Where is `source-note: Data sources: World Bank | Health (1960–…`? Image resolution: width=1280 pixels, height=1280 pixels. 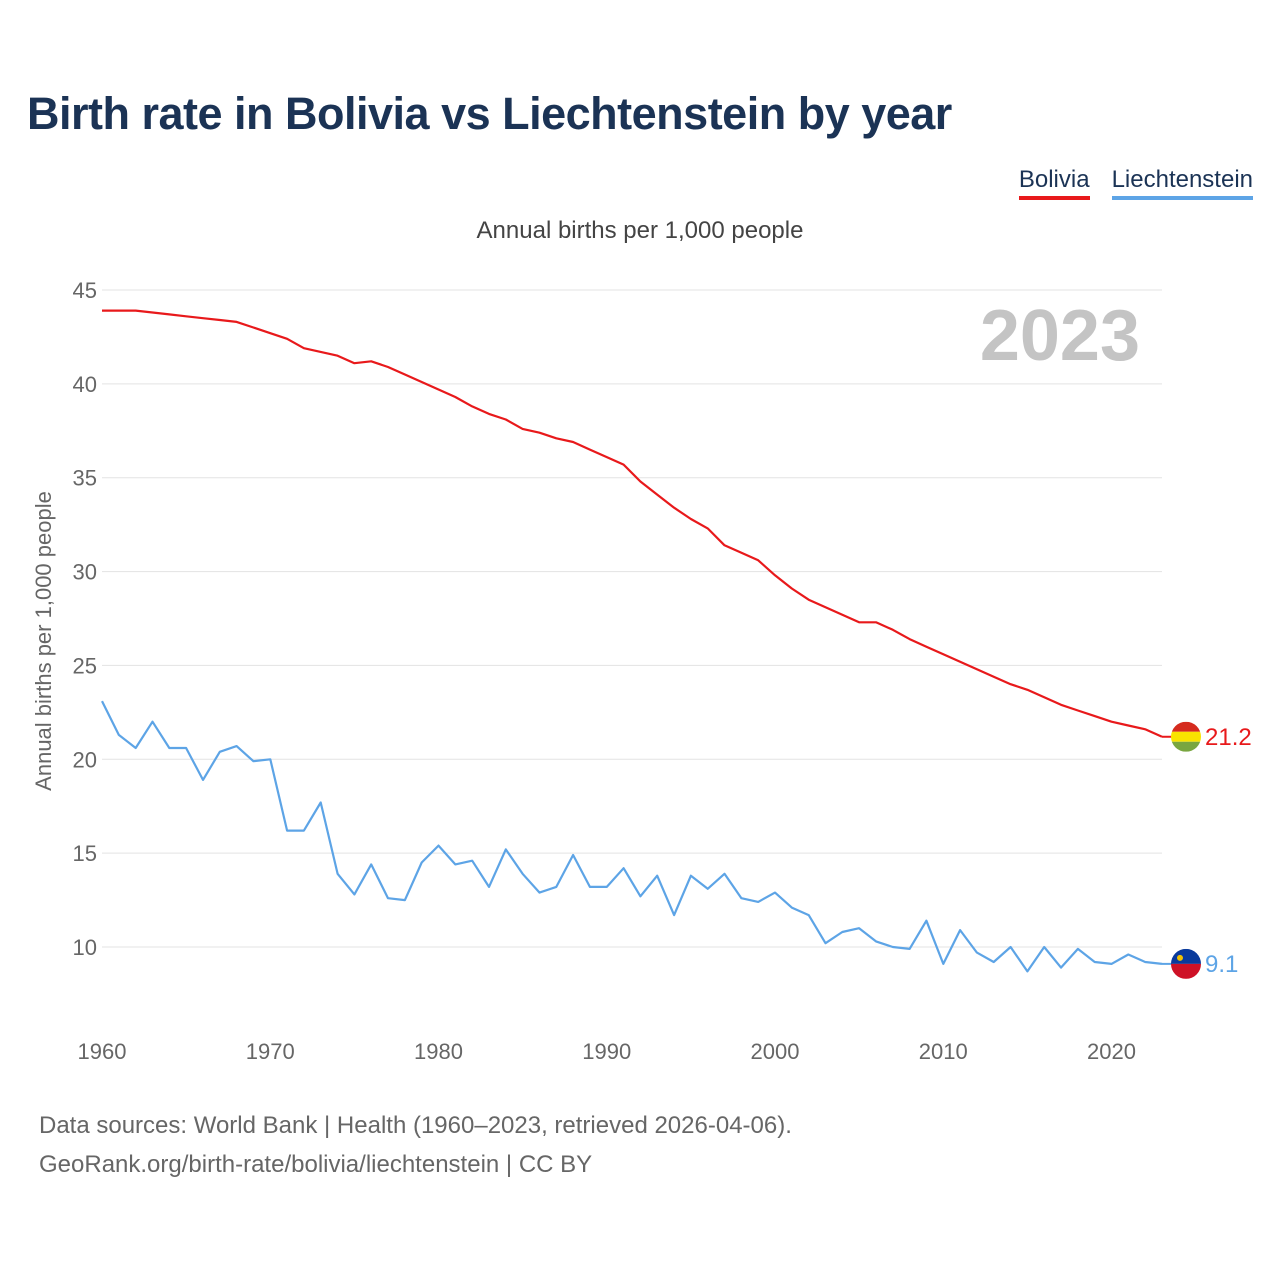 source-note: Data sources: World Bank | Health (1960–… is located at coordinates (415, 1145).